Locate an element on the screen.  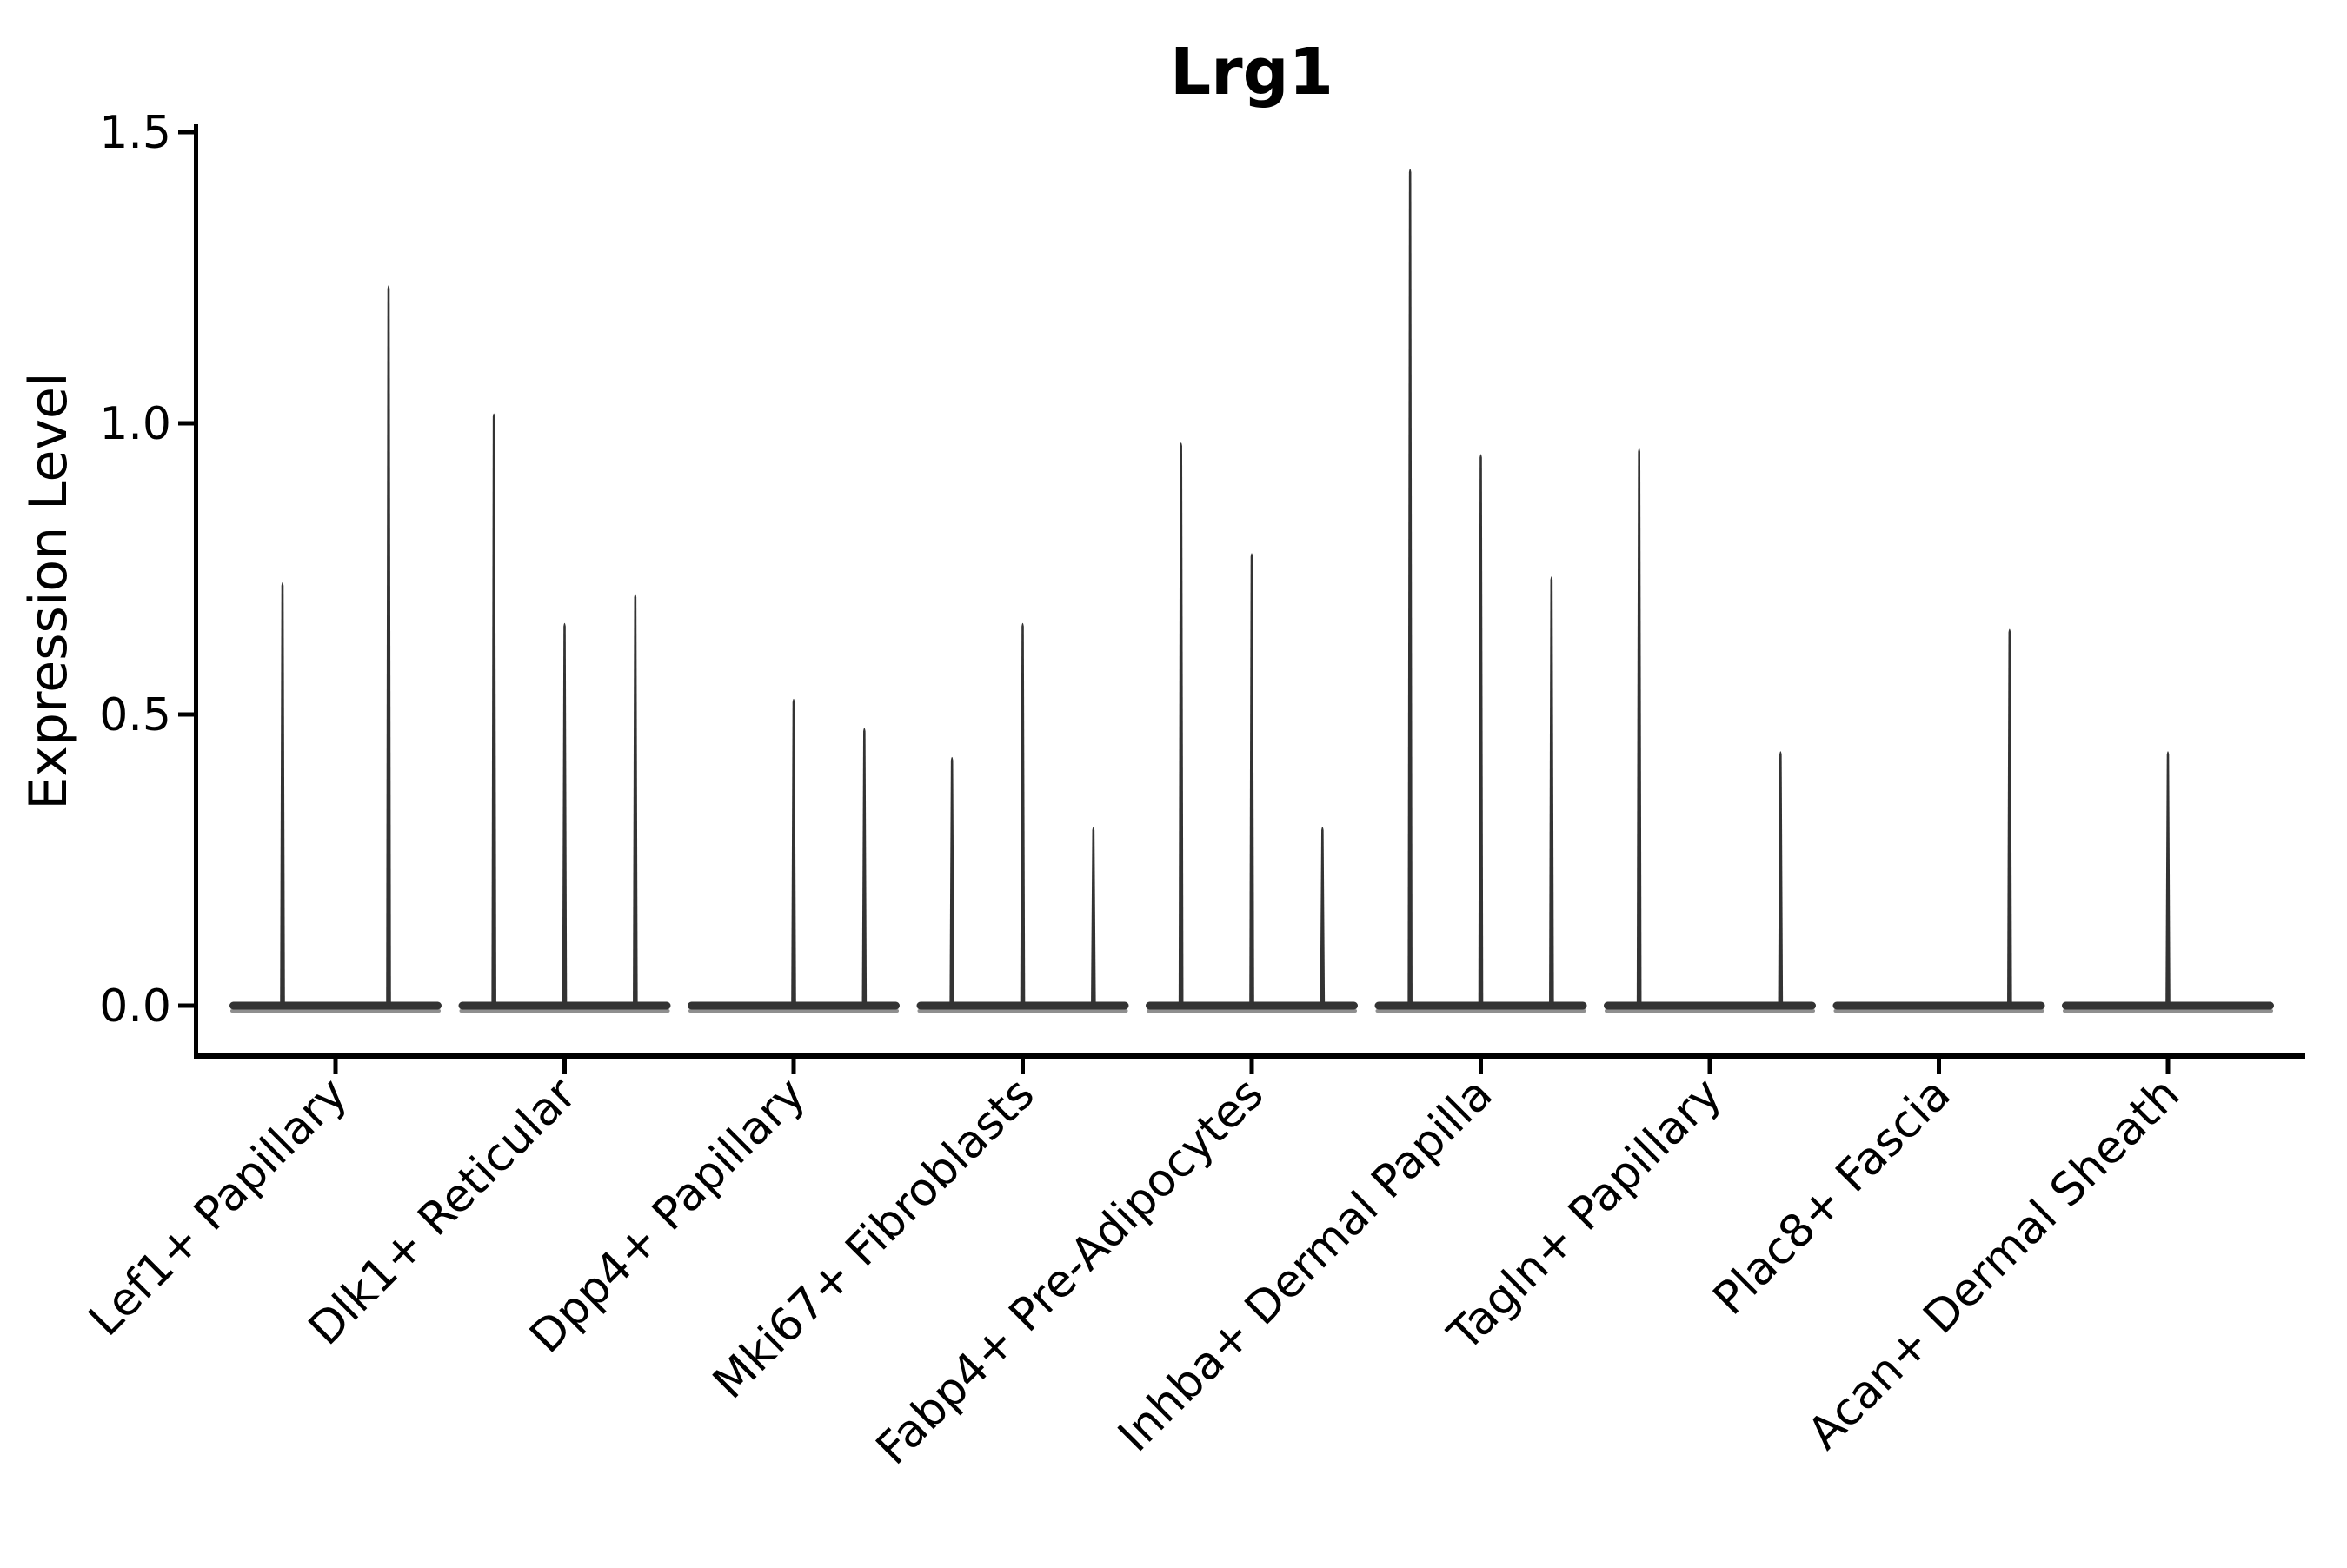
x-tick-label: Acan+ Dermal Sheath is located at coordinates (1994, 1264).